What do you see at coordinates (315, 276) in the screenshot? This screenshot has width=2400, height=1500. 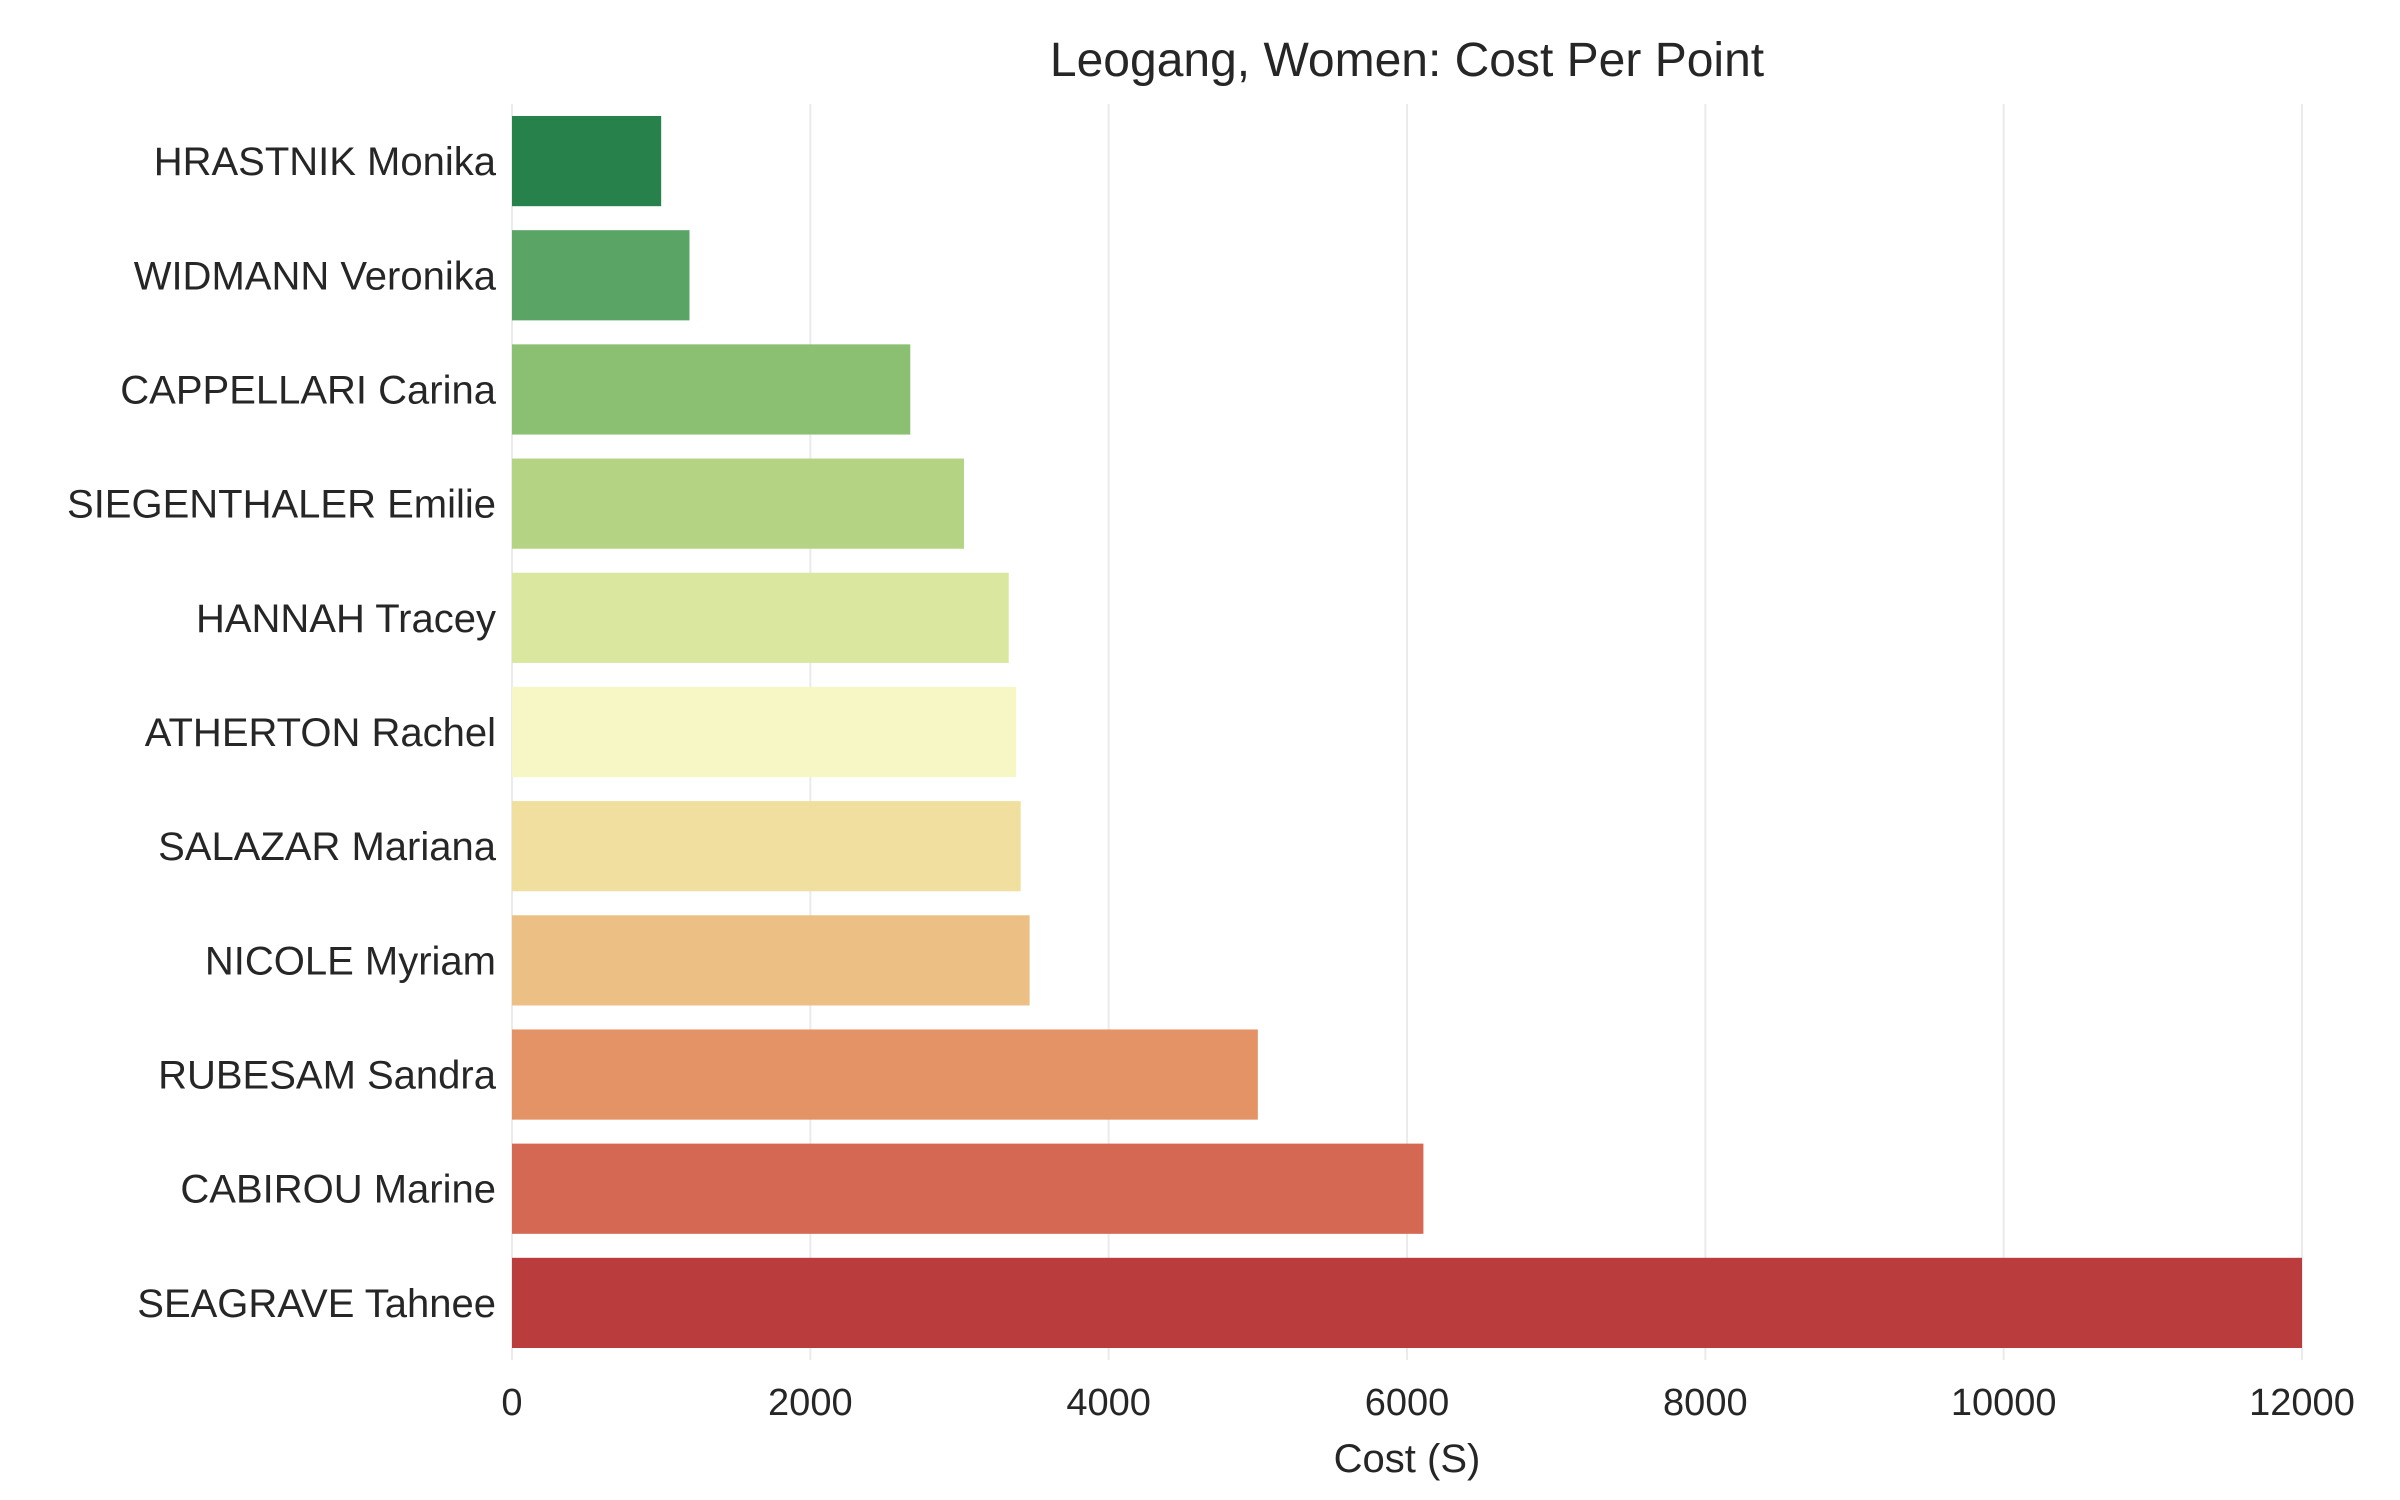 I see `category-label: WIDMANN Veronika` at bounding box center [315, 276].